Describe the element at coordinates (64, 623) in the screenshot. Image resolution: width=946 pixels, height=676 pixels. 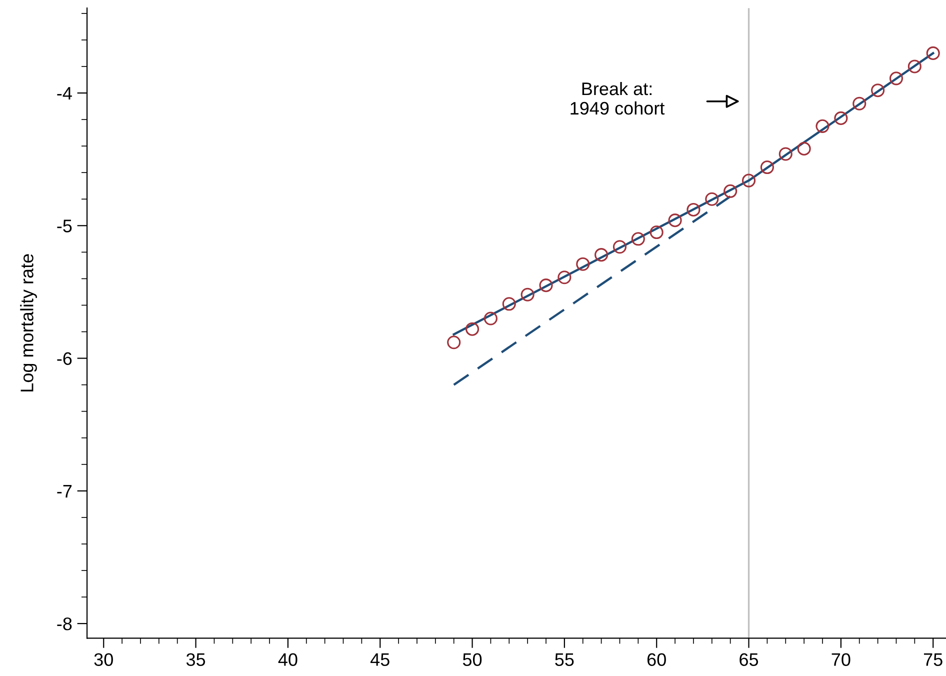
I see `y-tick-label: -8` at that location.